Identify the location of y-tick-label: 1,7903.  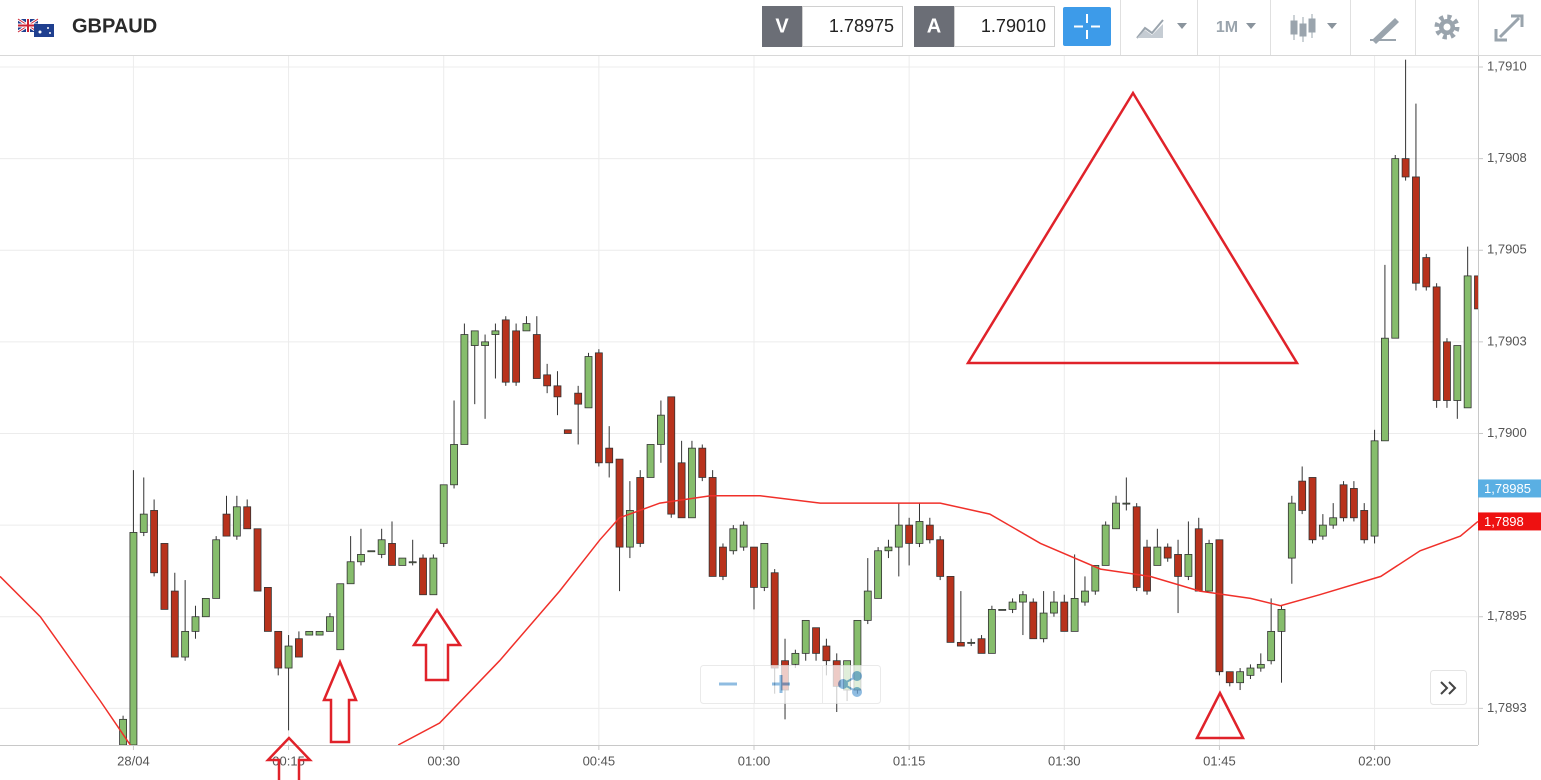
(1507, 340).